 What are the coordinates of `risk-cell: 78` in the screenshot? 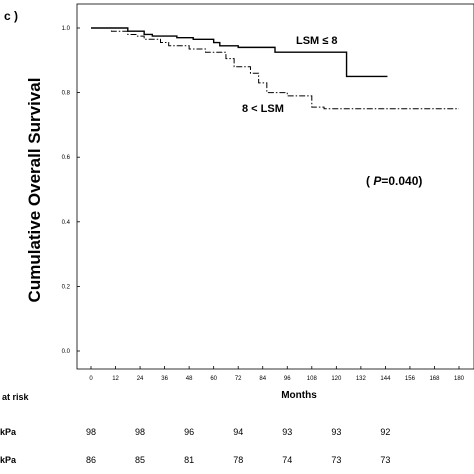 It's located at (238, 460).